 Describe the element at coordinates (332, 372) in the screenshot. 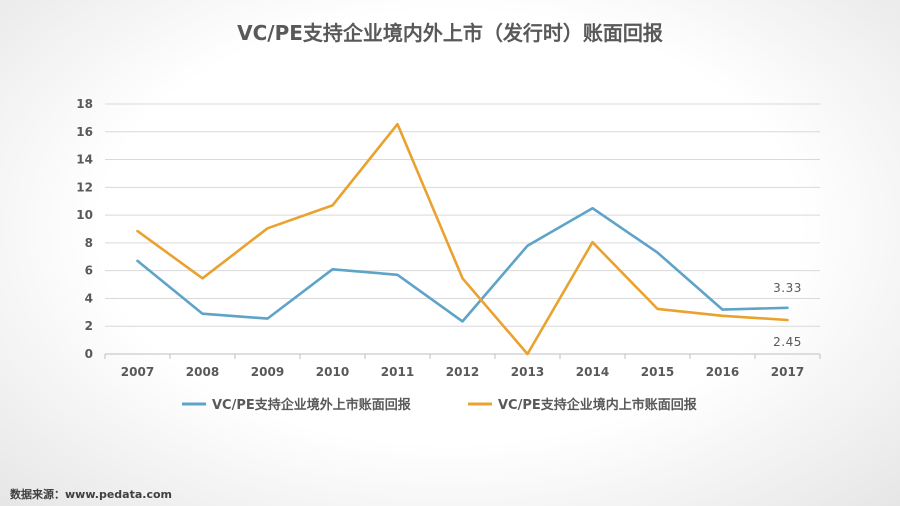

I see `x-tick-label: 2010` at that location.